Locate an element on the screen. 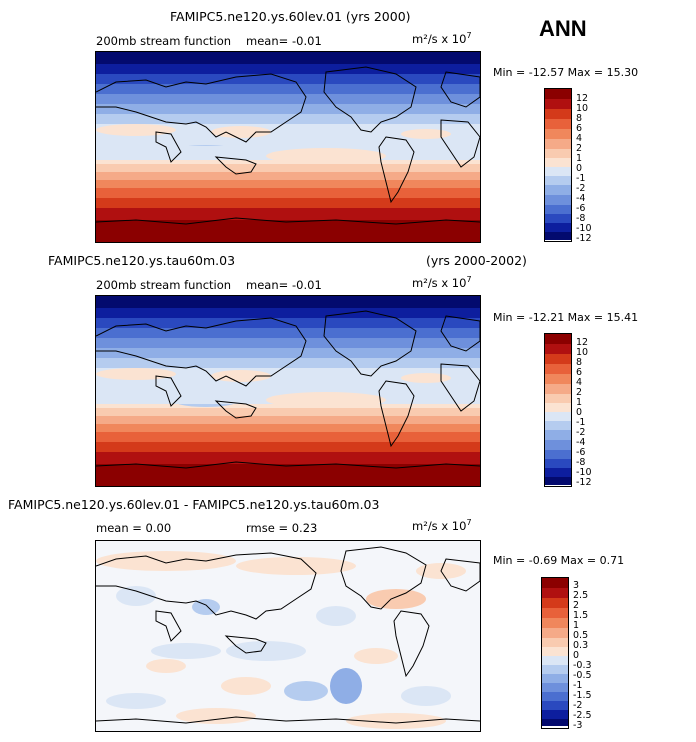 The height and width of the screenshot is (742, 696). cbar-label: 0.5 is located at coordinates (581, 635).